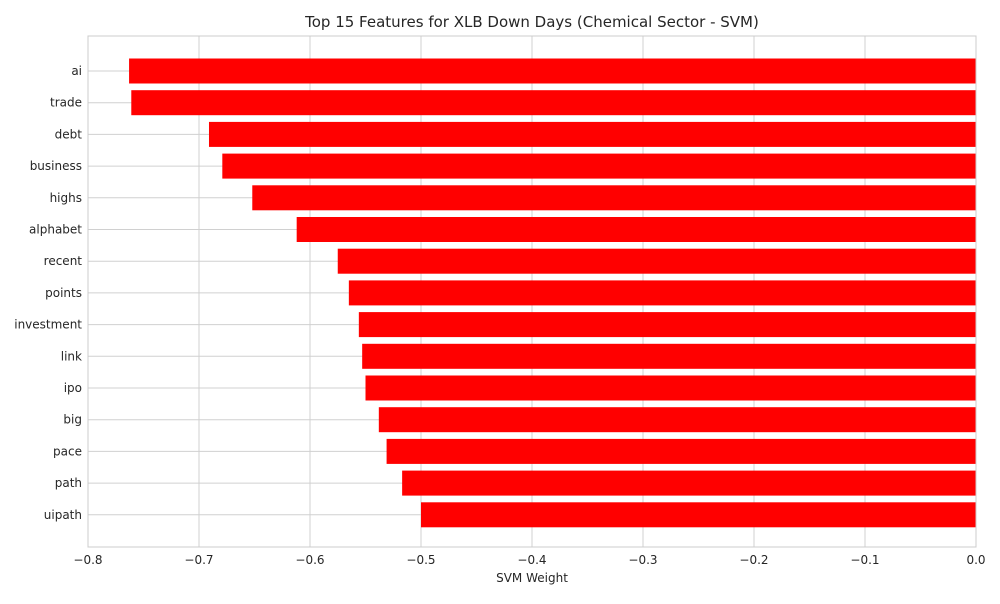 This screenshot has height=604, width=1000. Describe the element at coordinates (592, 134) in the screenshot. I see `bar-debt` at that location.